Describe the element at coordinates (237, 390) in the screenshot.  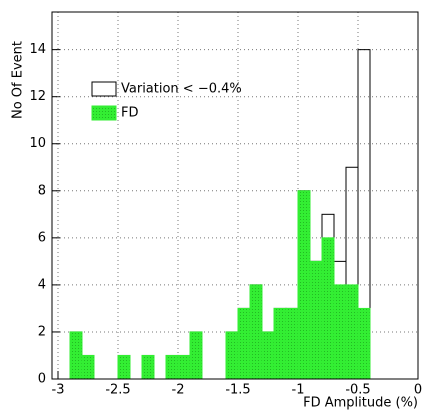
I see `x-tick-label: -1.5` at that location.